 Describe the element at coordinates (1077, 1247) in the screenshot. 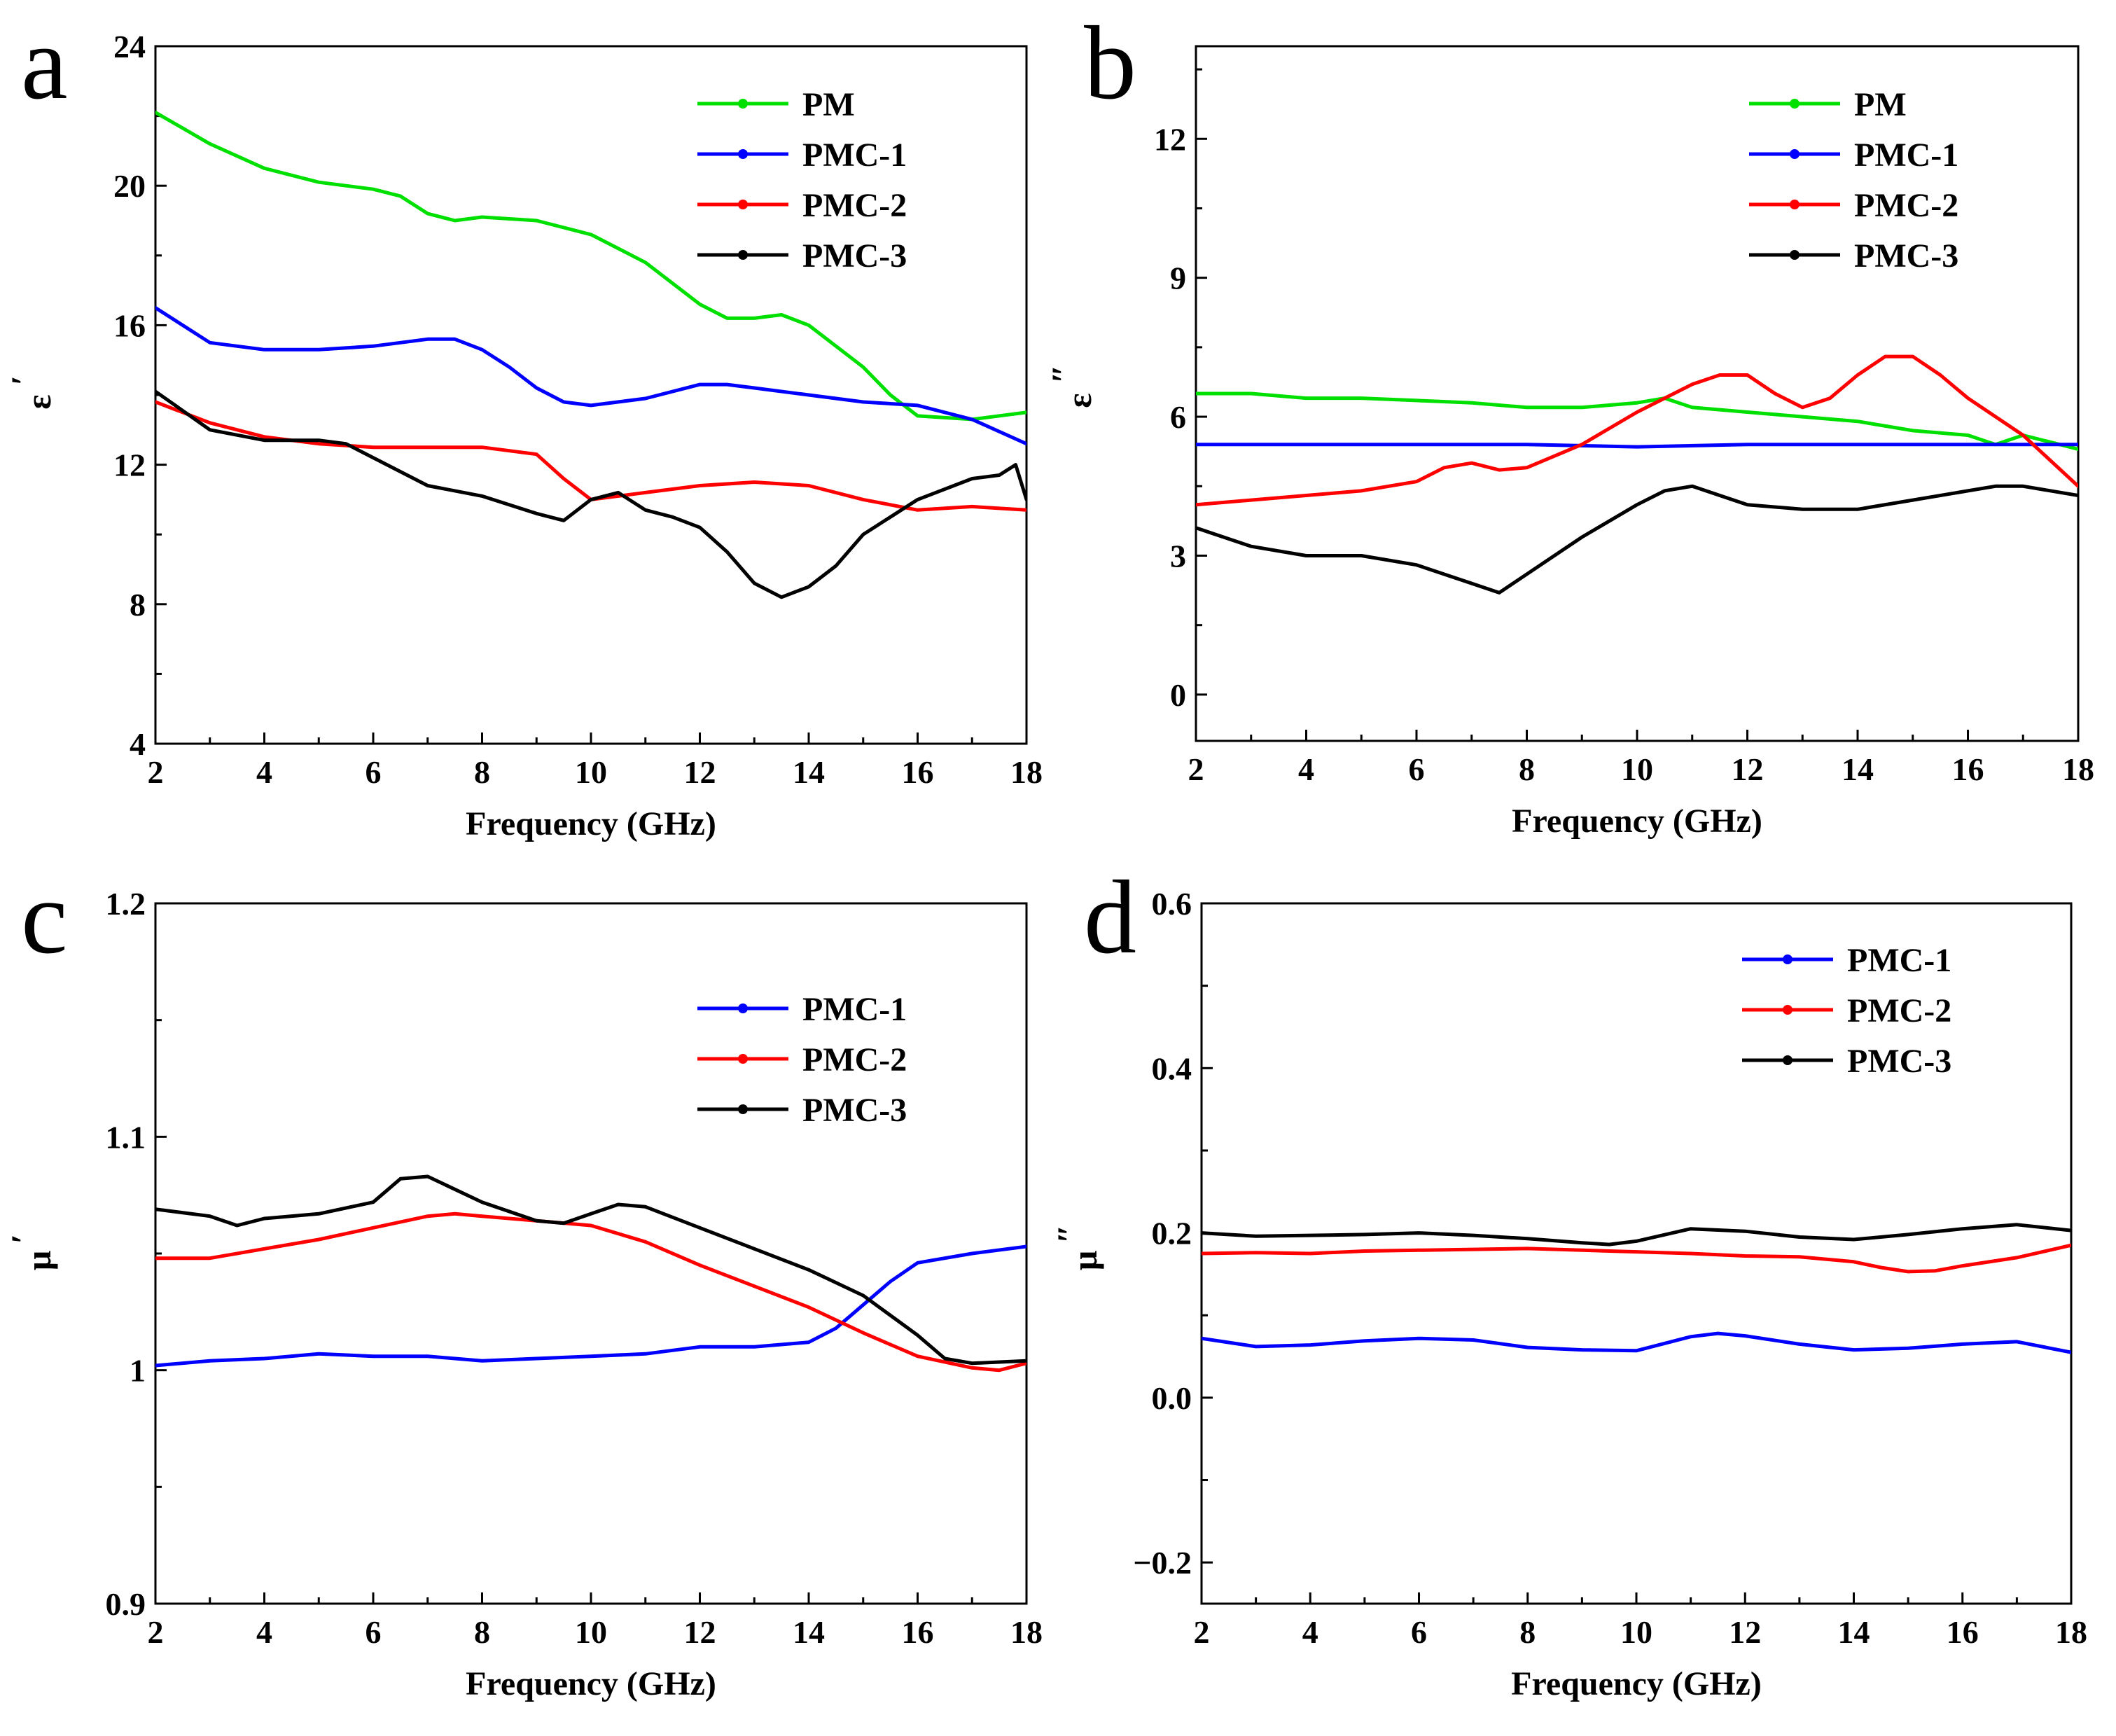

I see `y-axis-title: μ″` at that location.